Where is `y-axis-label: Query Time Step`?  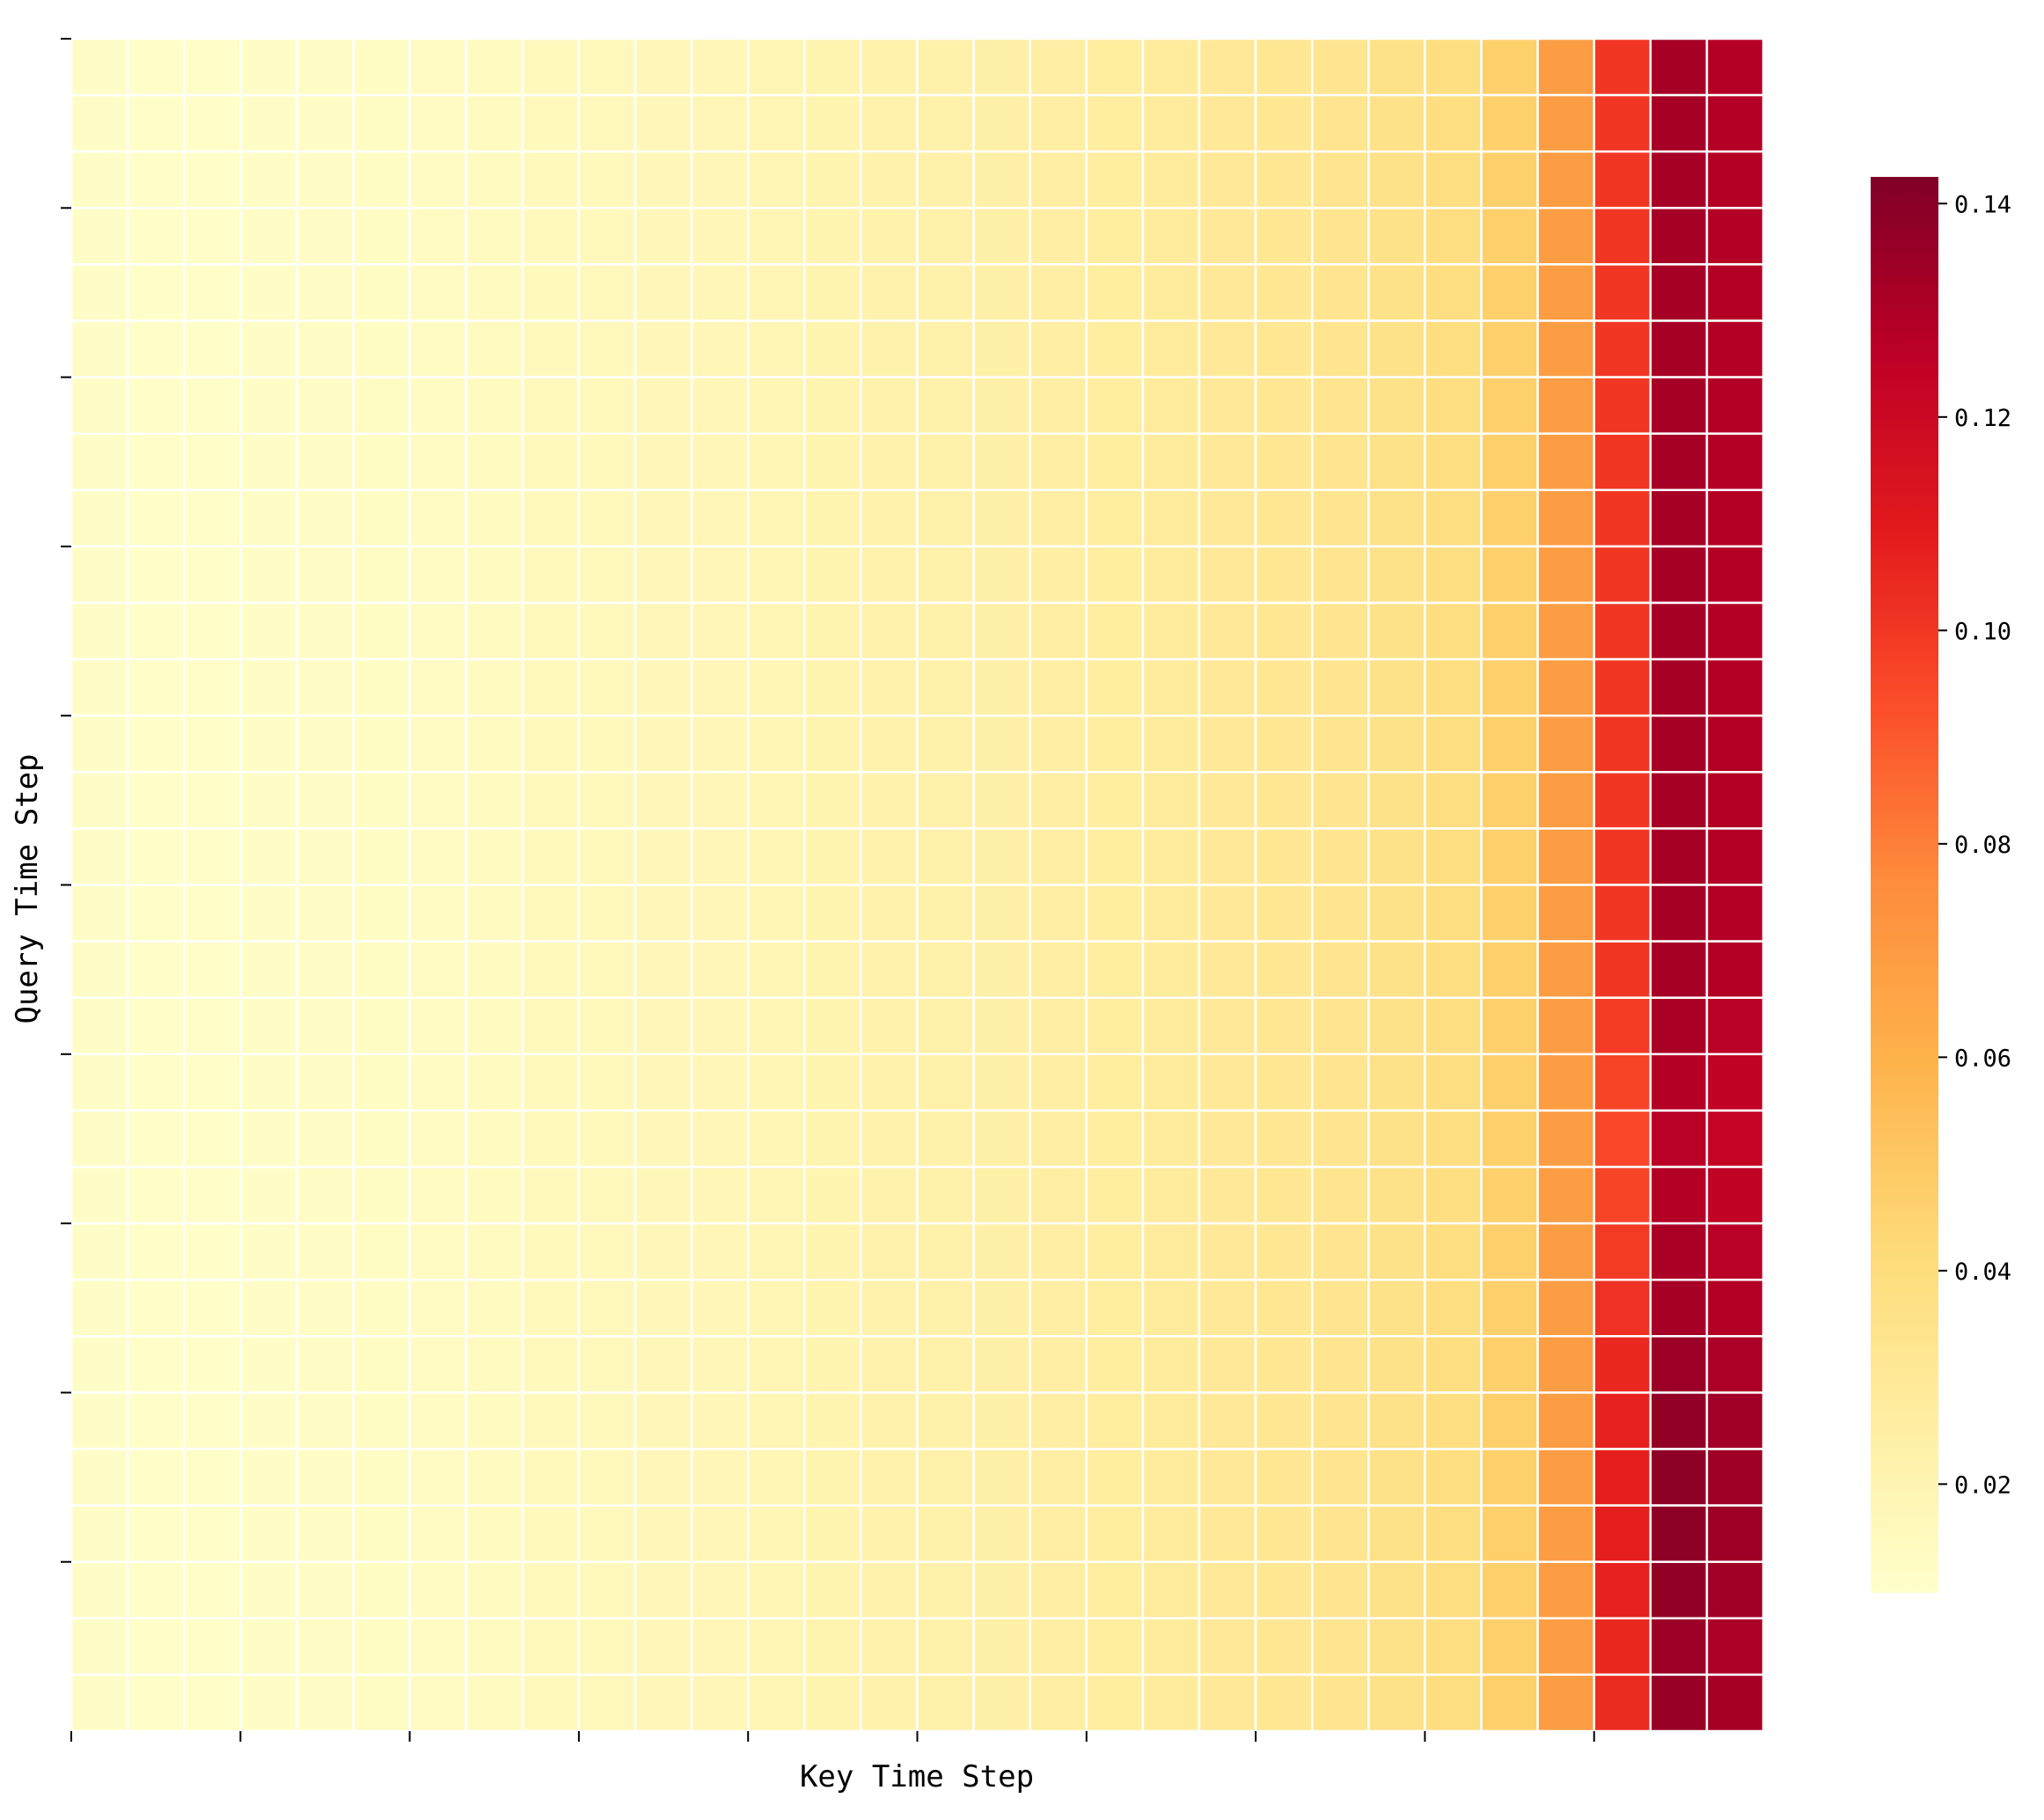 y-axis-label: Query Time Step is located at coordinates (27, 888).